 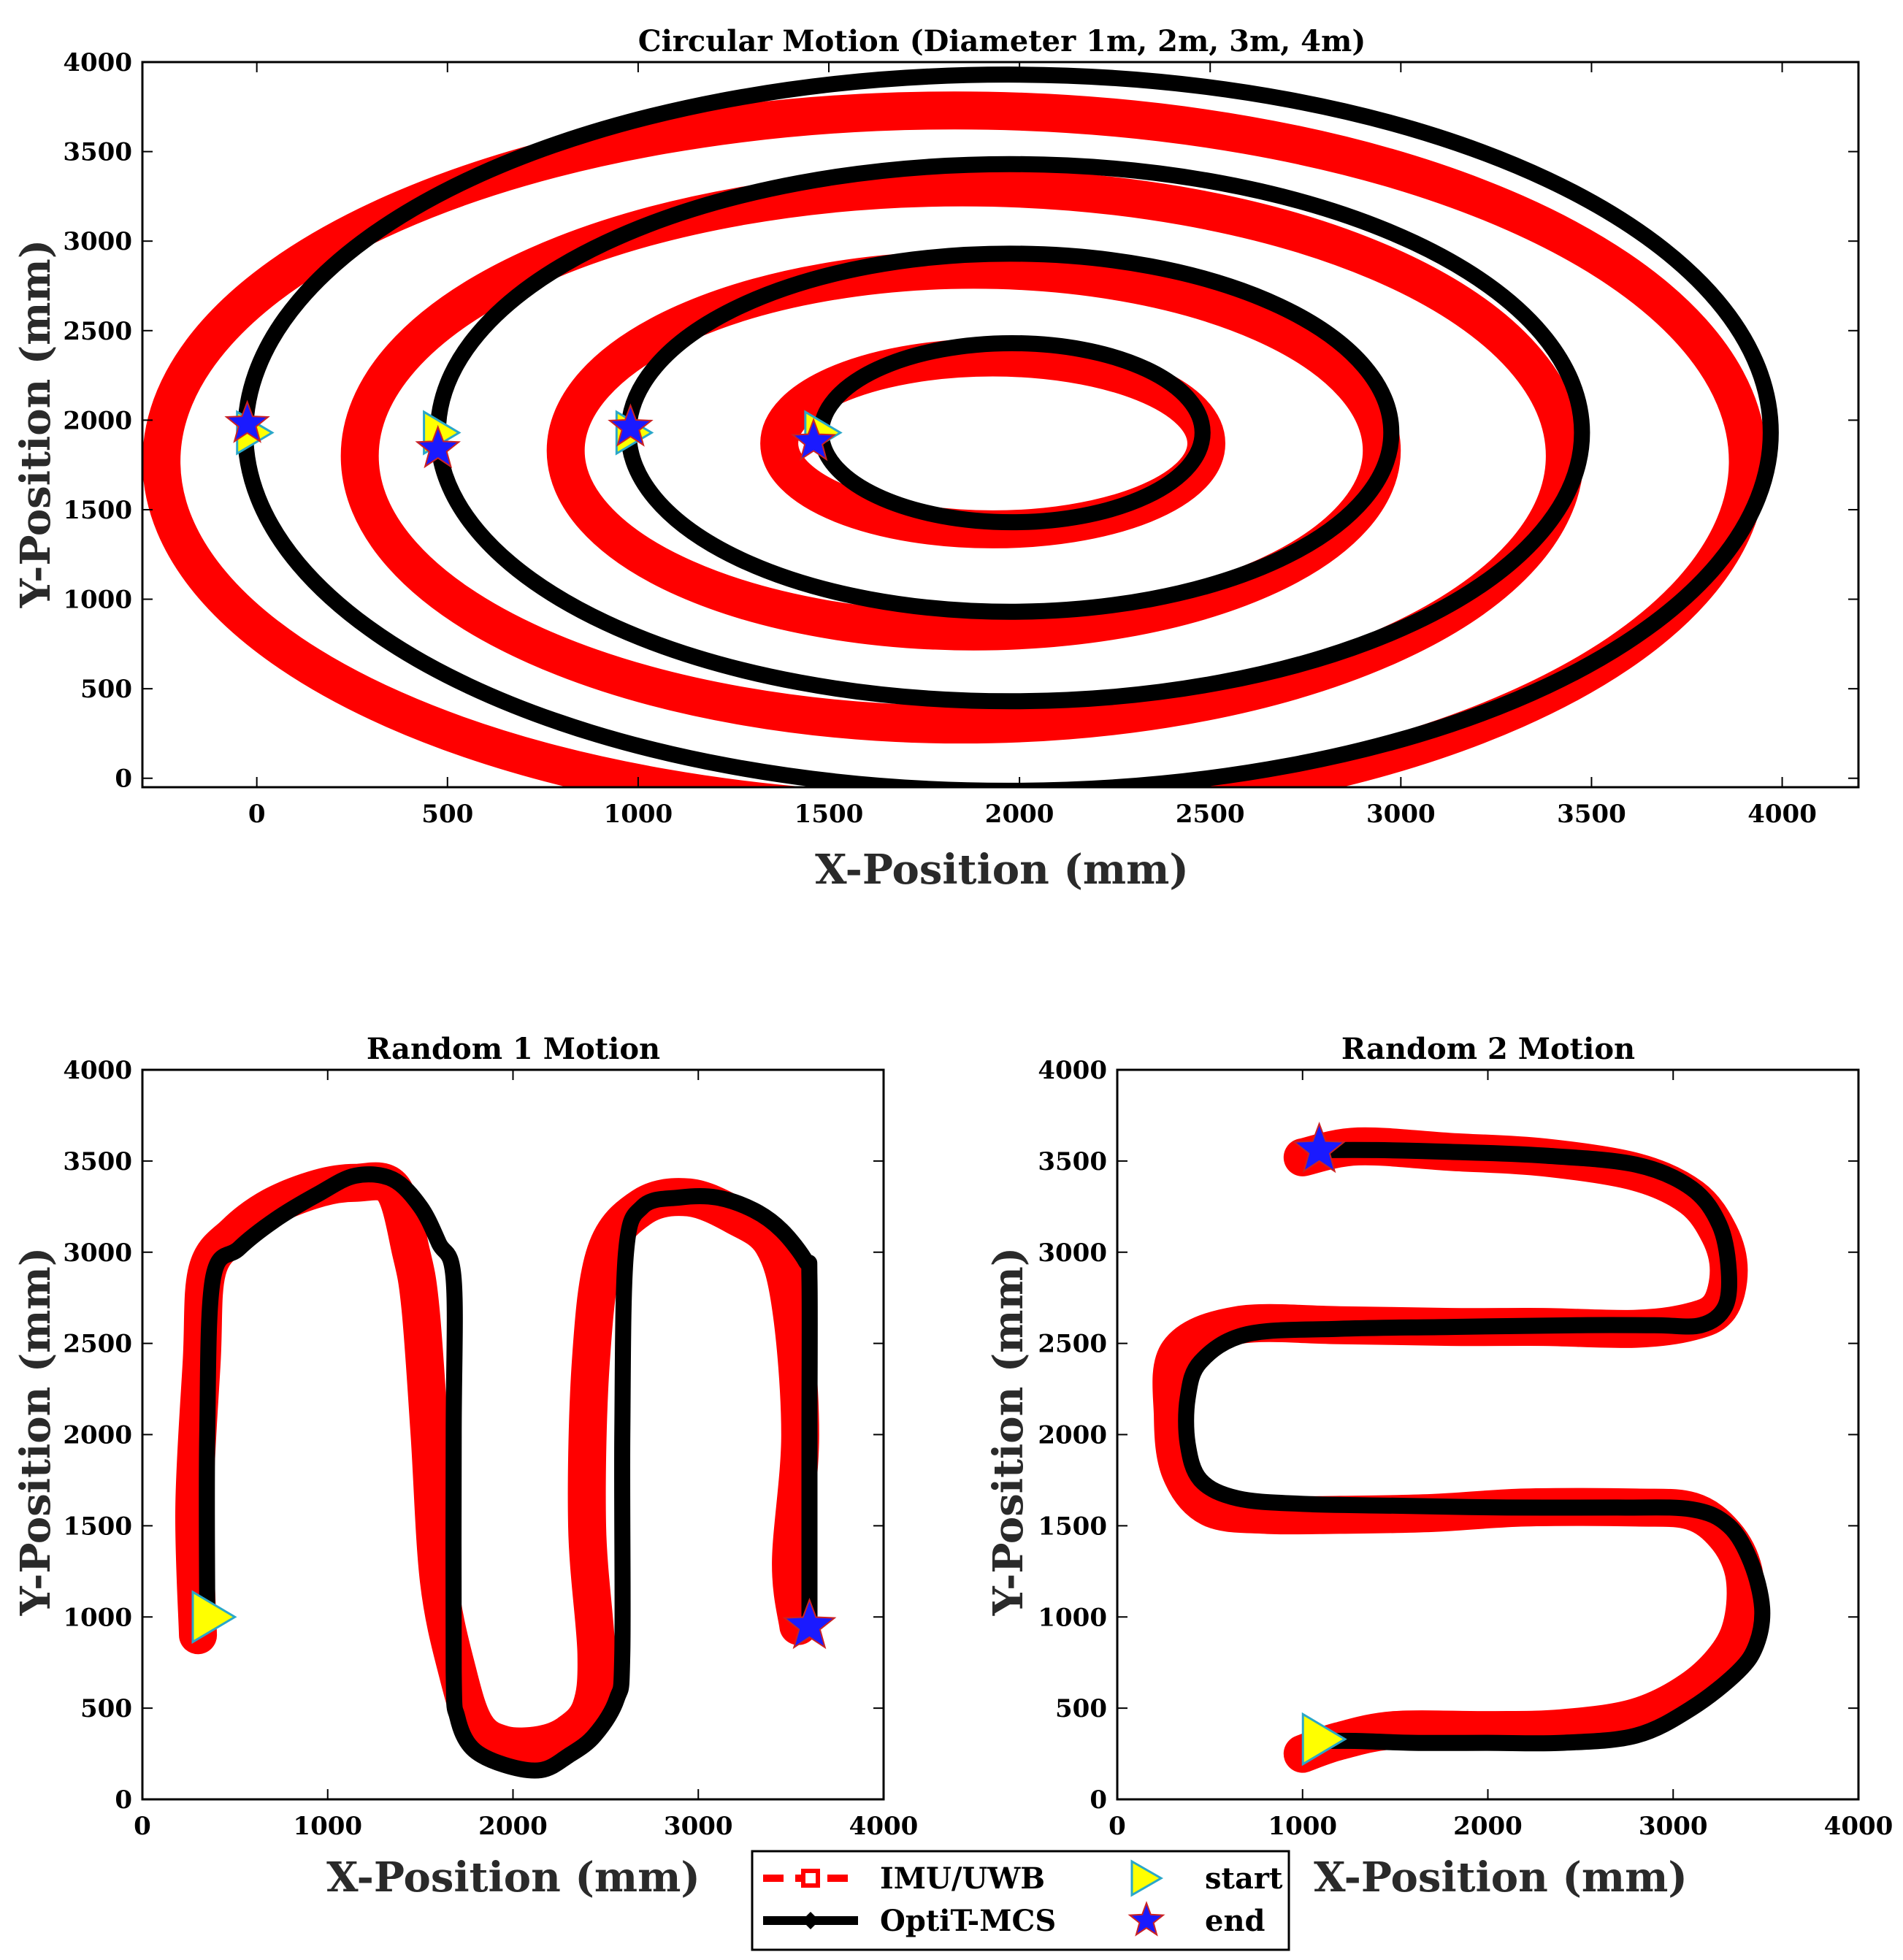 What do you see at coordinates (1235, 1921) in the screenshot?
I see `legend-end-label: end` at bounding box center [1235, 1921].